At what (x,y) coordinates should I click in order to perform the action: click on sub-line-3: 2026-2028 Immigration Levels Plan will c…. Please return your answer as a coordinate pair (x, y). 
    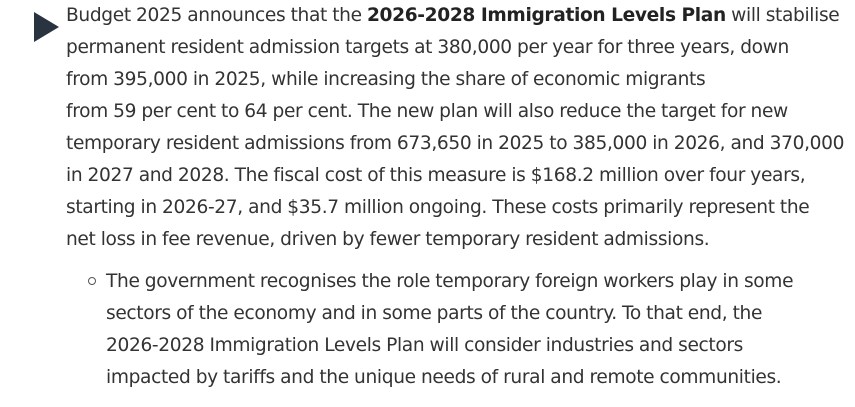
    Looking at the image, I should click on (425, 345).